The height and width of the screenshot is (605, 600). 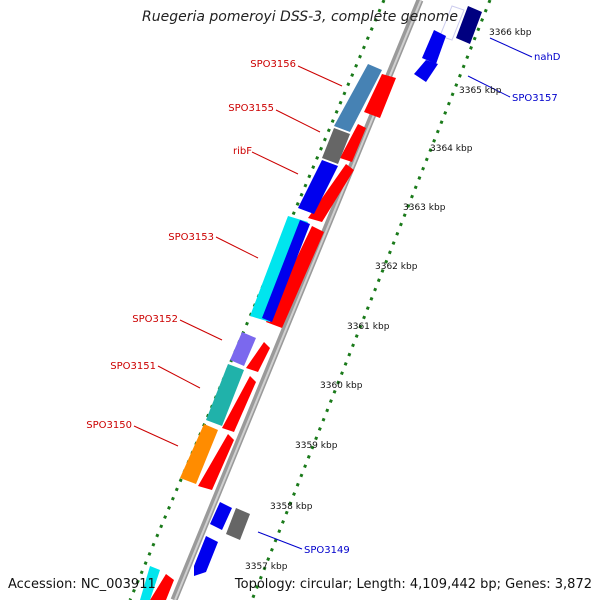 What do you see at coordinates (155, 319) in the screenshot?
I see `gene-label-spo3152: SPO3152` at bounding box center [155, 319].